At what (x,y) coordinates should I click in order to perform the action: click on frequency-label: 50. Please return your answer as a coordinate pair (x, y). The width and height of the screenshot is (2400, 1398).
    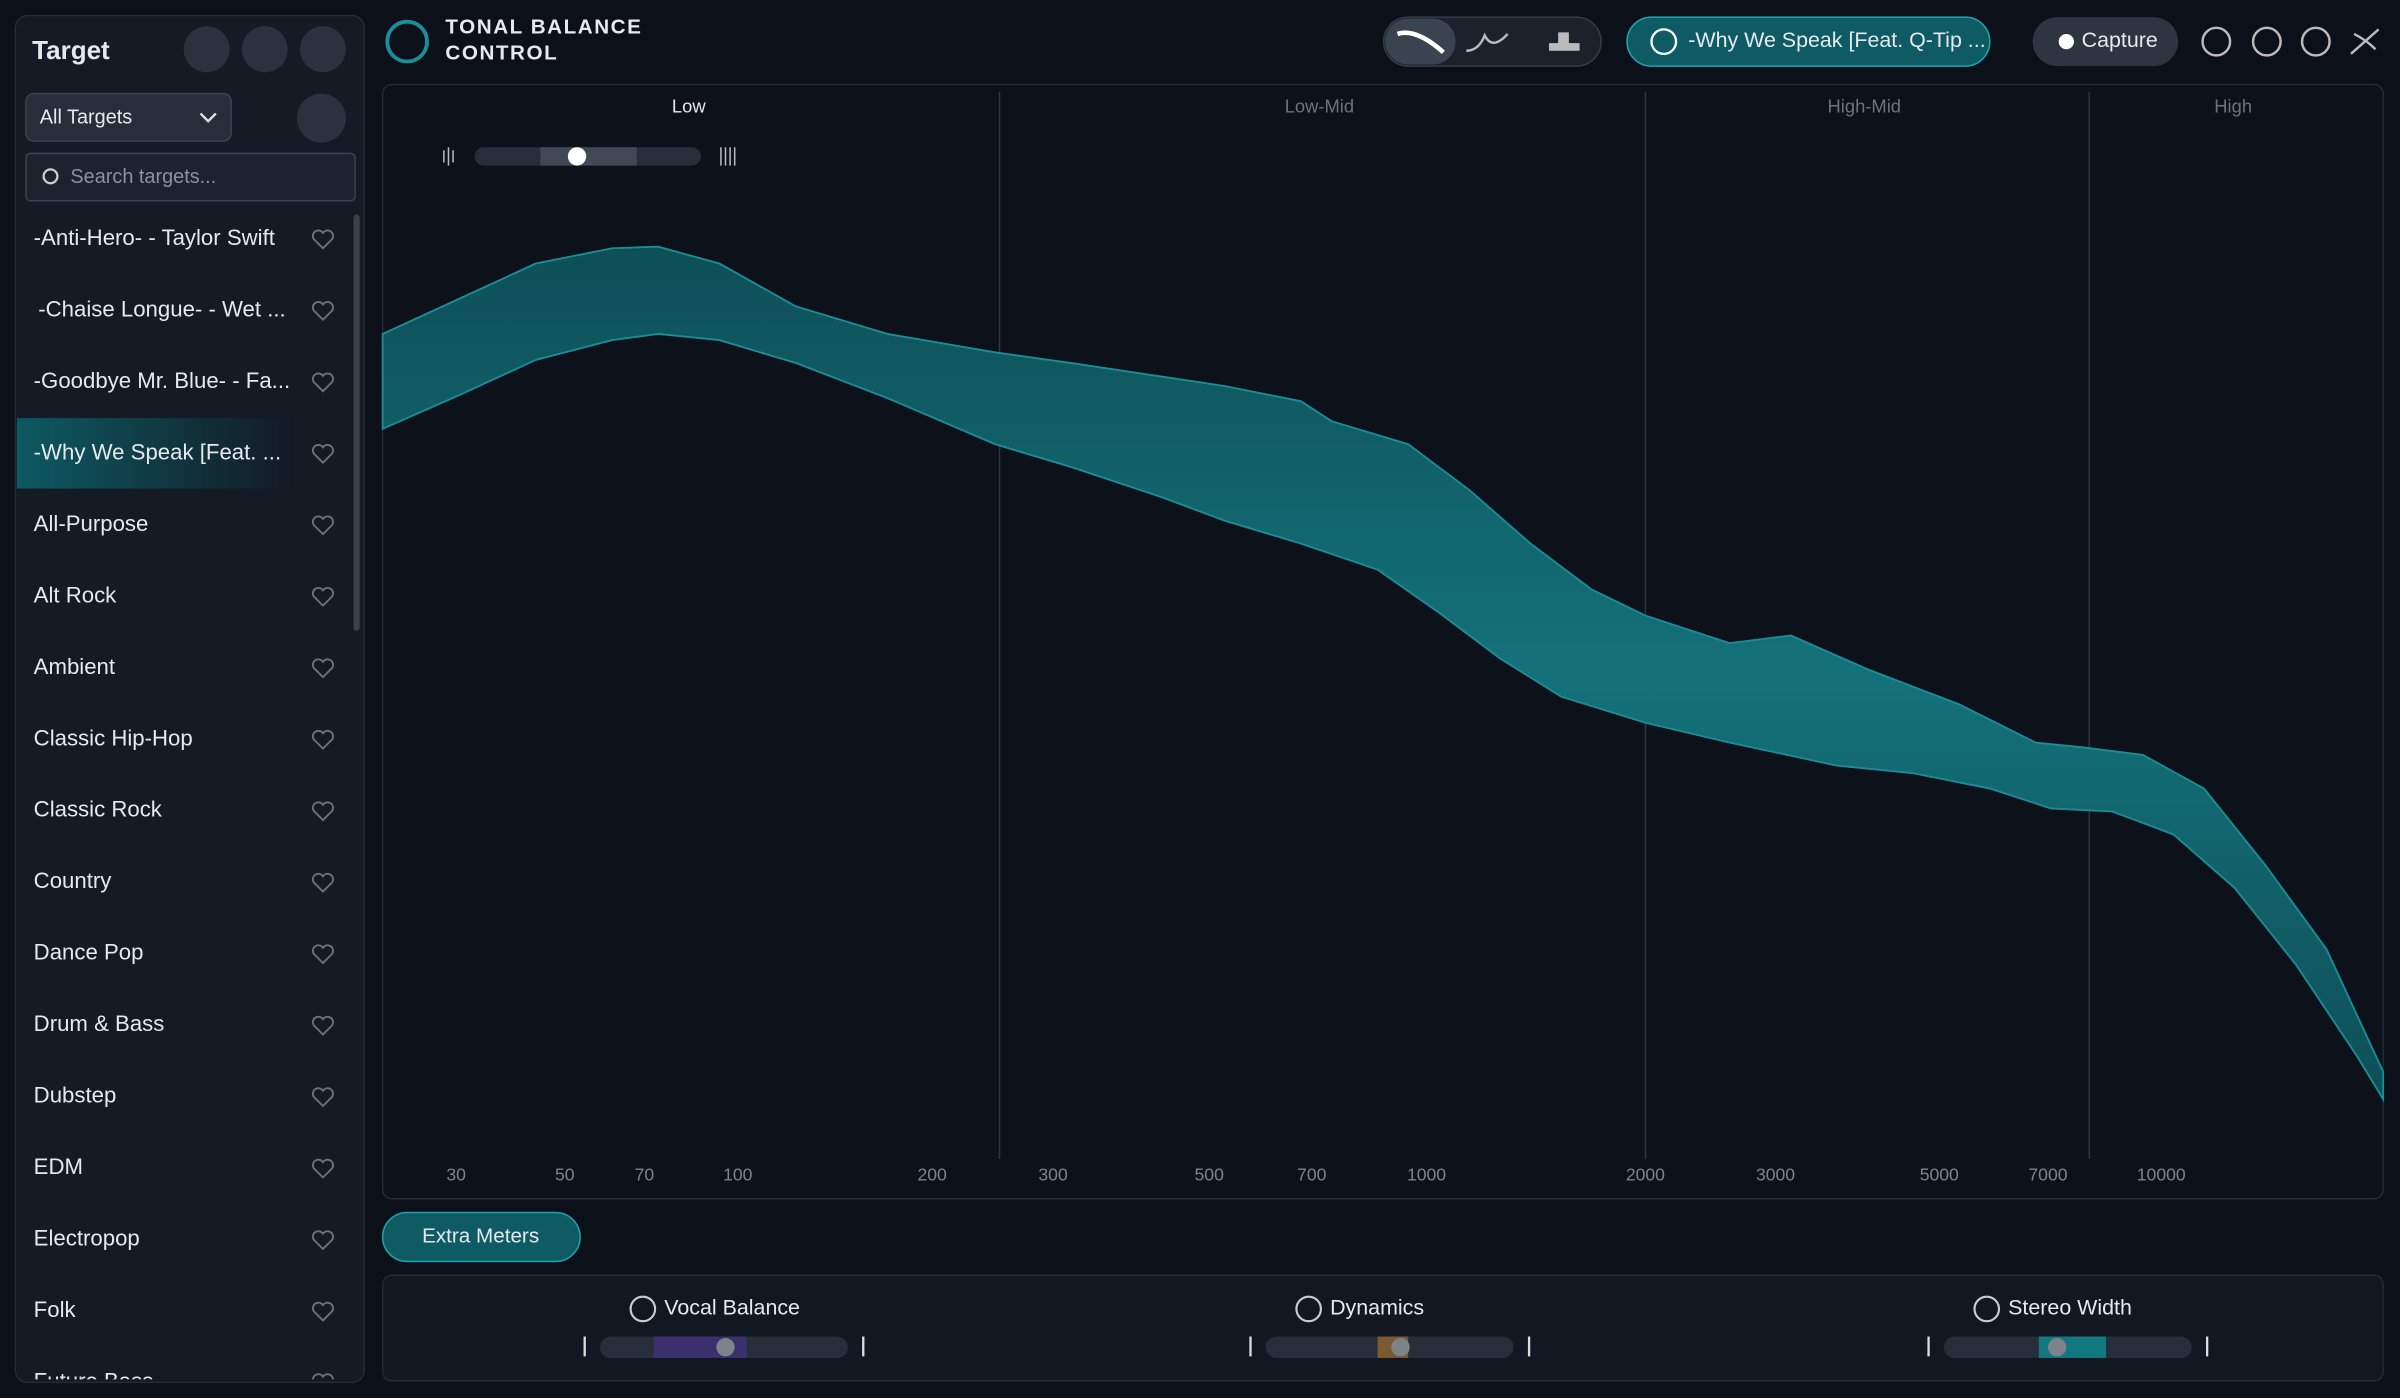
    Looking at the image, I should click on (565, 1174).